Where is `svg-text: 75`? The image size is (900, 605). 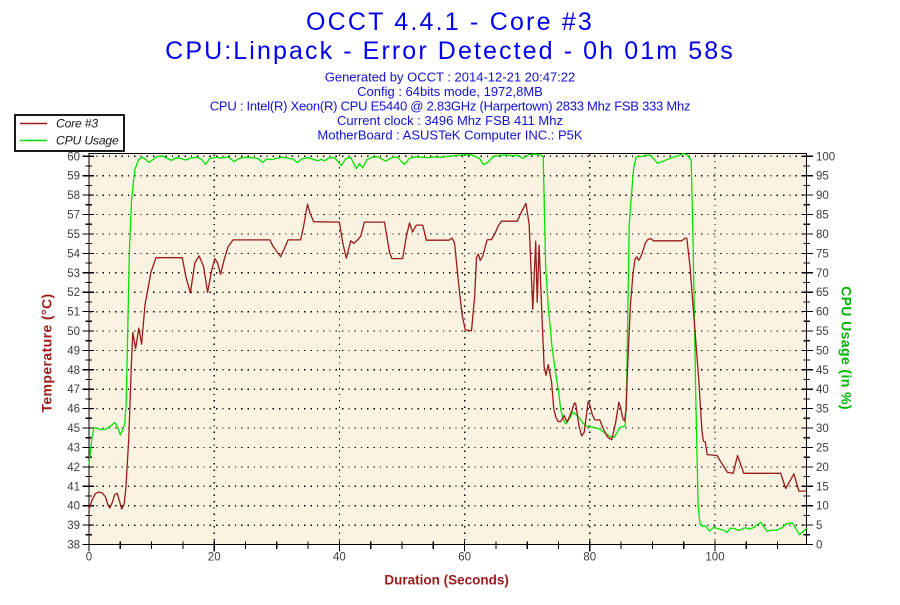
svg-text: 75 is located at coordinates (822, 254).